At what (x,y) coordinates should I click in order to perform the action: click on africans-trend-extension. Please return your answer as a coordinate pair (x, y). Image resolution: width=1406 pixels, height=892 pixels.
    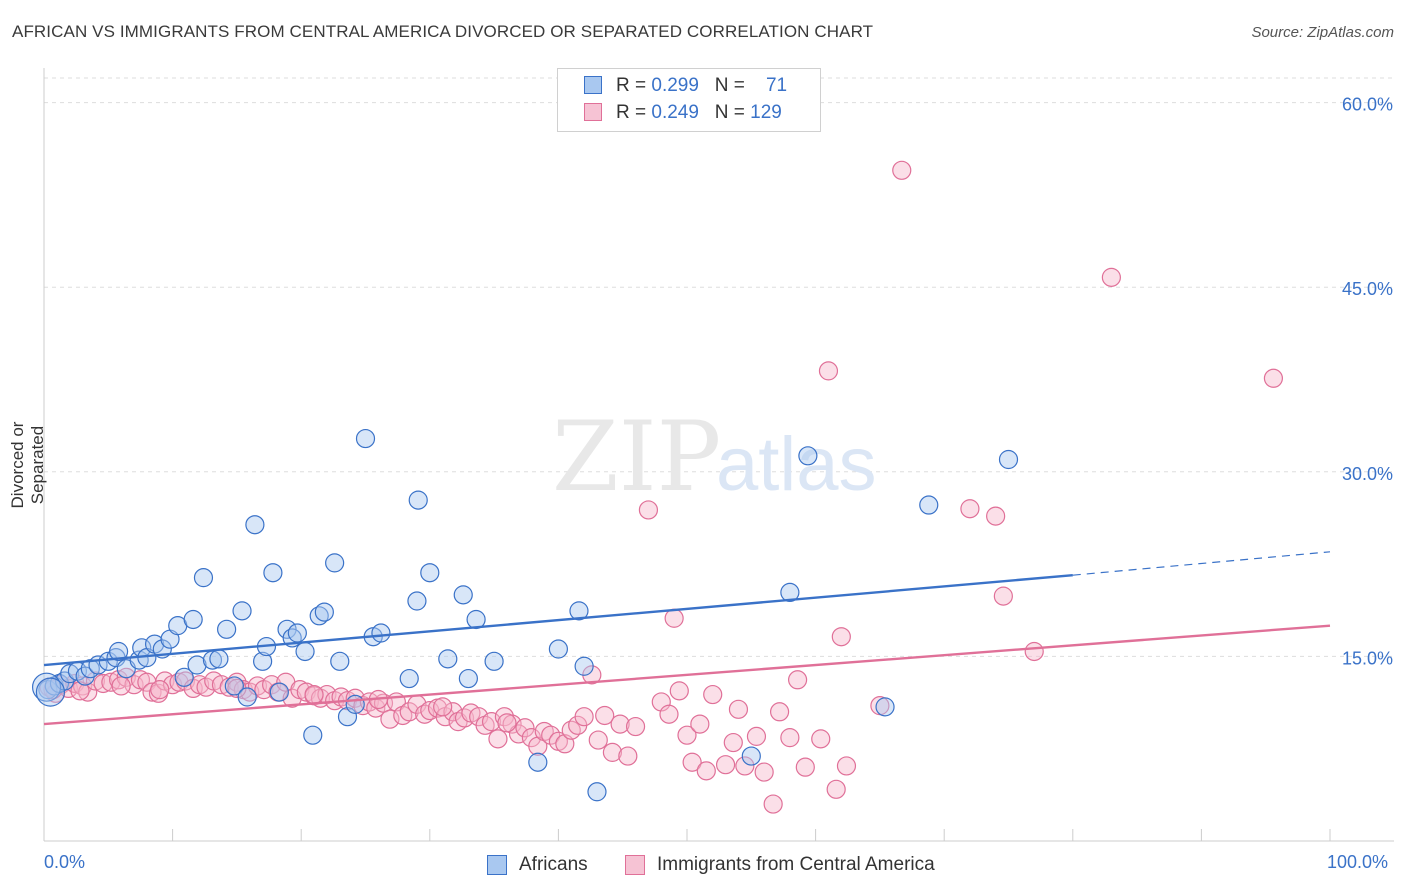
    Looking at the image, I should click on (1201, 563).